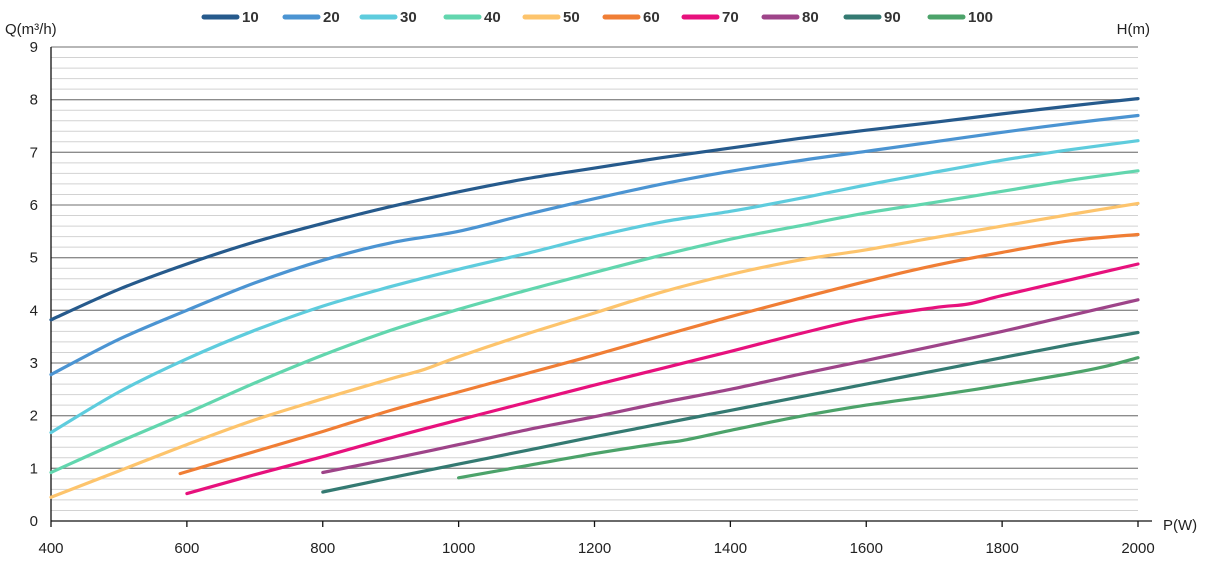 The width and height of the screenshot is (1211, 564). I want to click on x-tick-label: 600, so click(186, 548).